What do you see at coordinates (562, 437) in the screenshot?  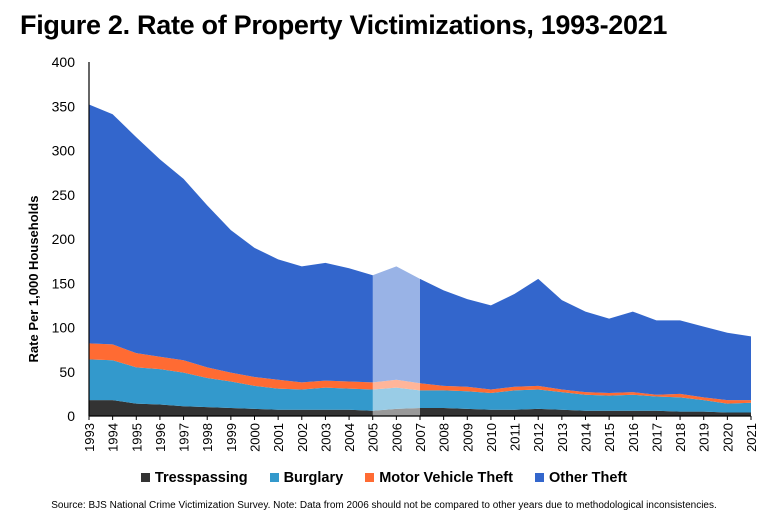 I see `x-tick-label: 2013` at bounding box center [562, 437].